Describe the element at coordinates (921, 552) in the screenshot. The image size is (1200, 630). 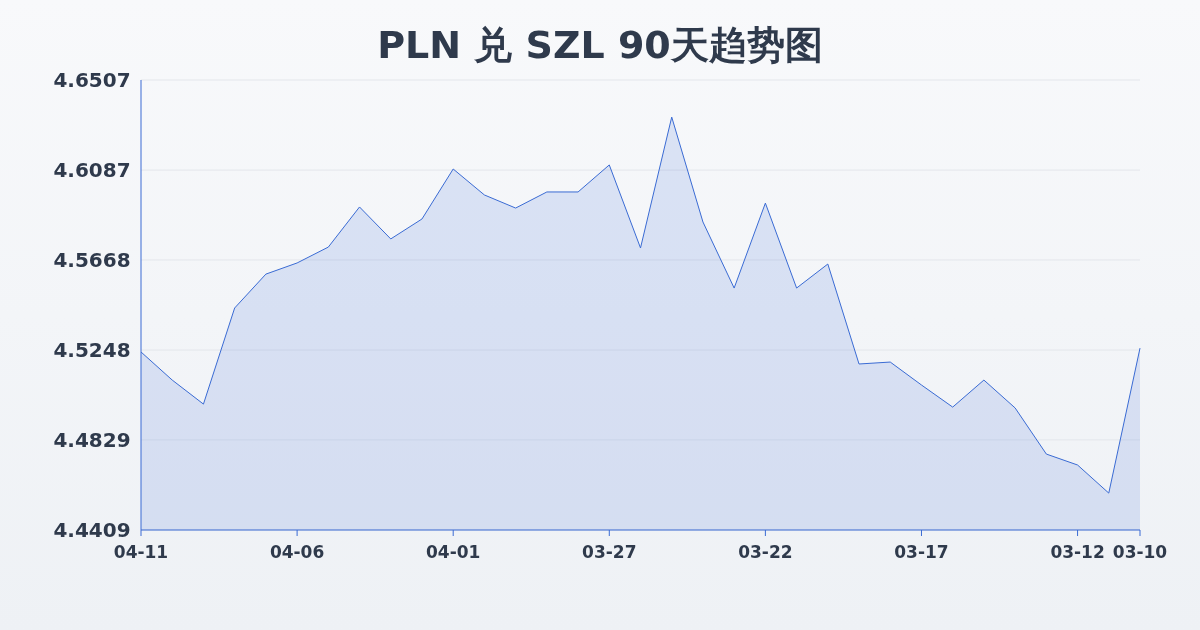
I see `x-tick-label: 03-17` at that location.